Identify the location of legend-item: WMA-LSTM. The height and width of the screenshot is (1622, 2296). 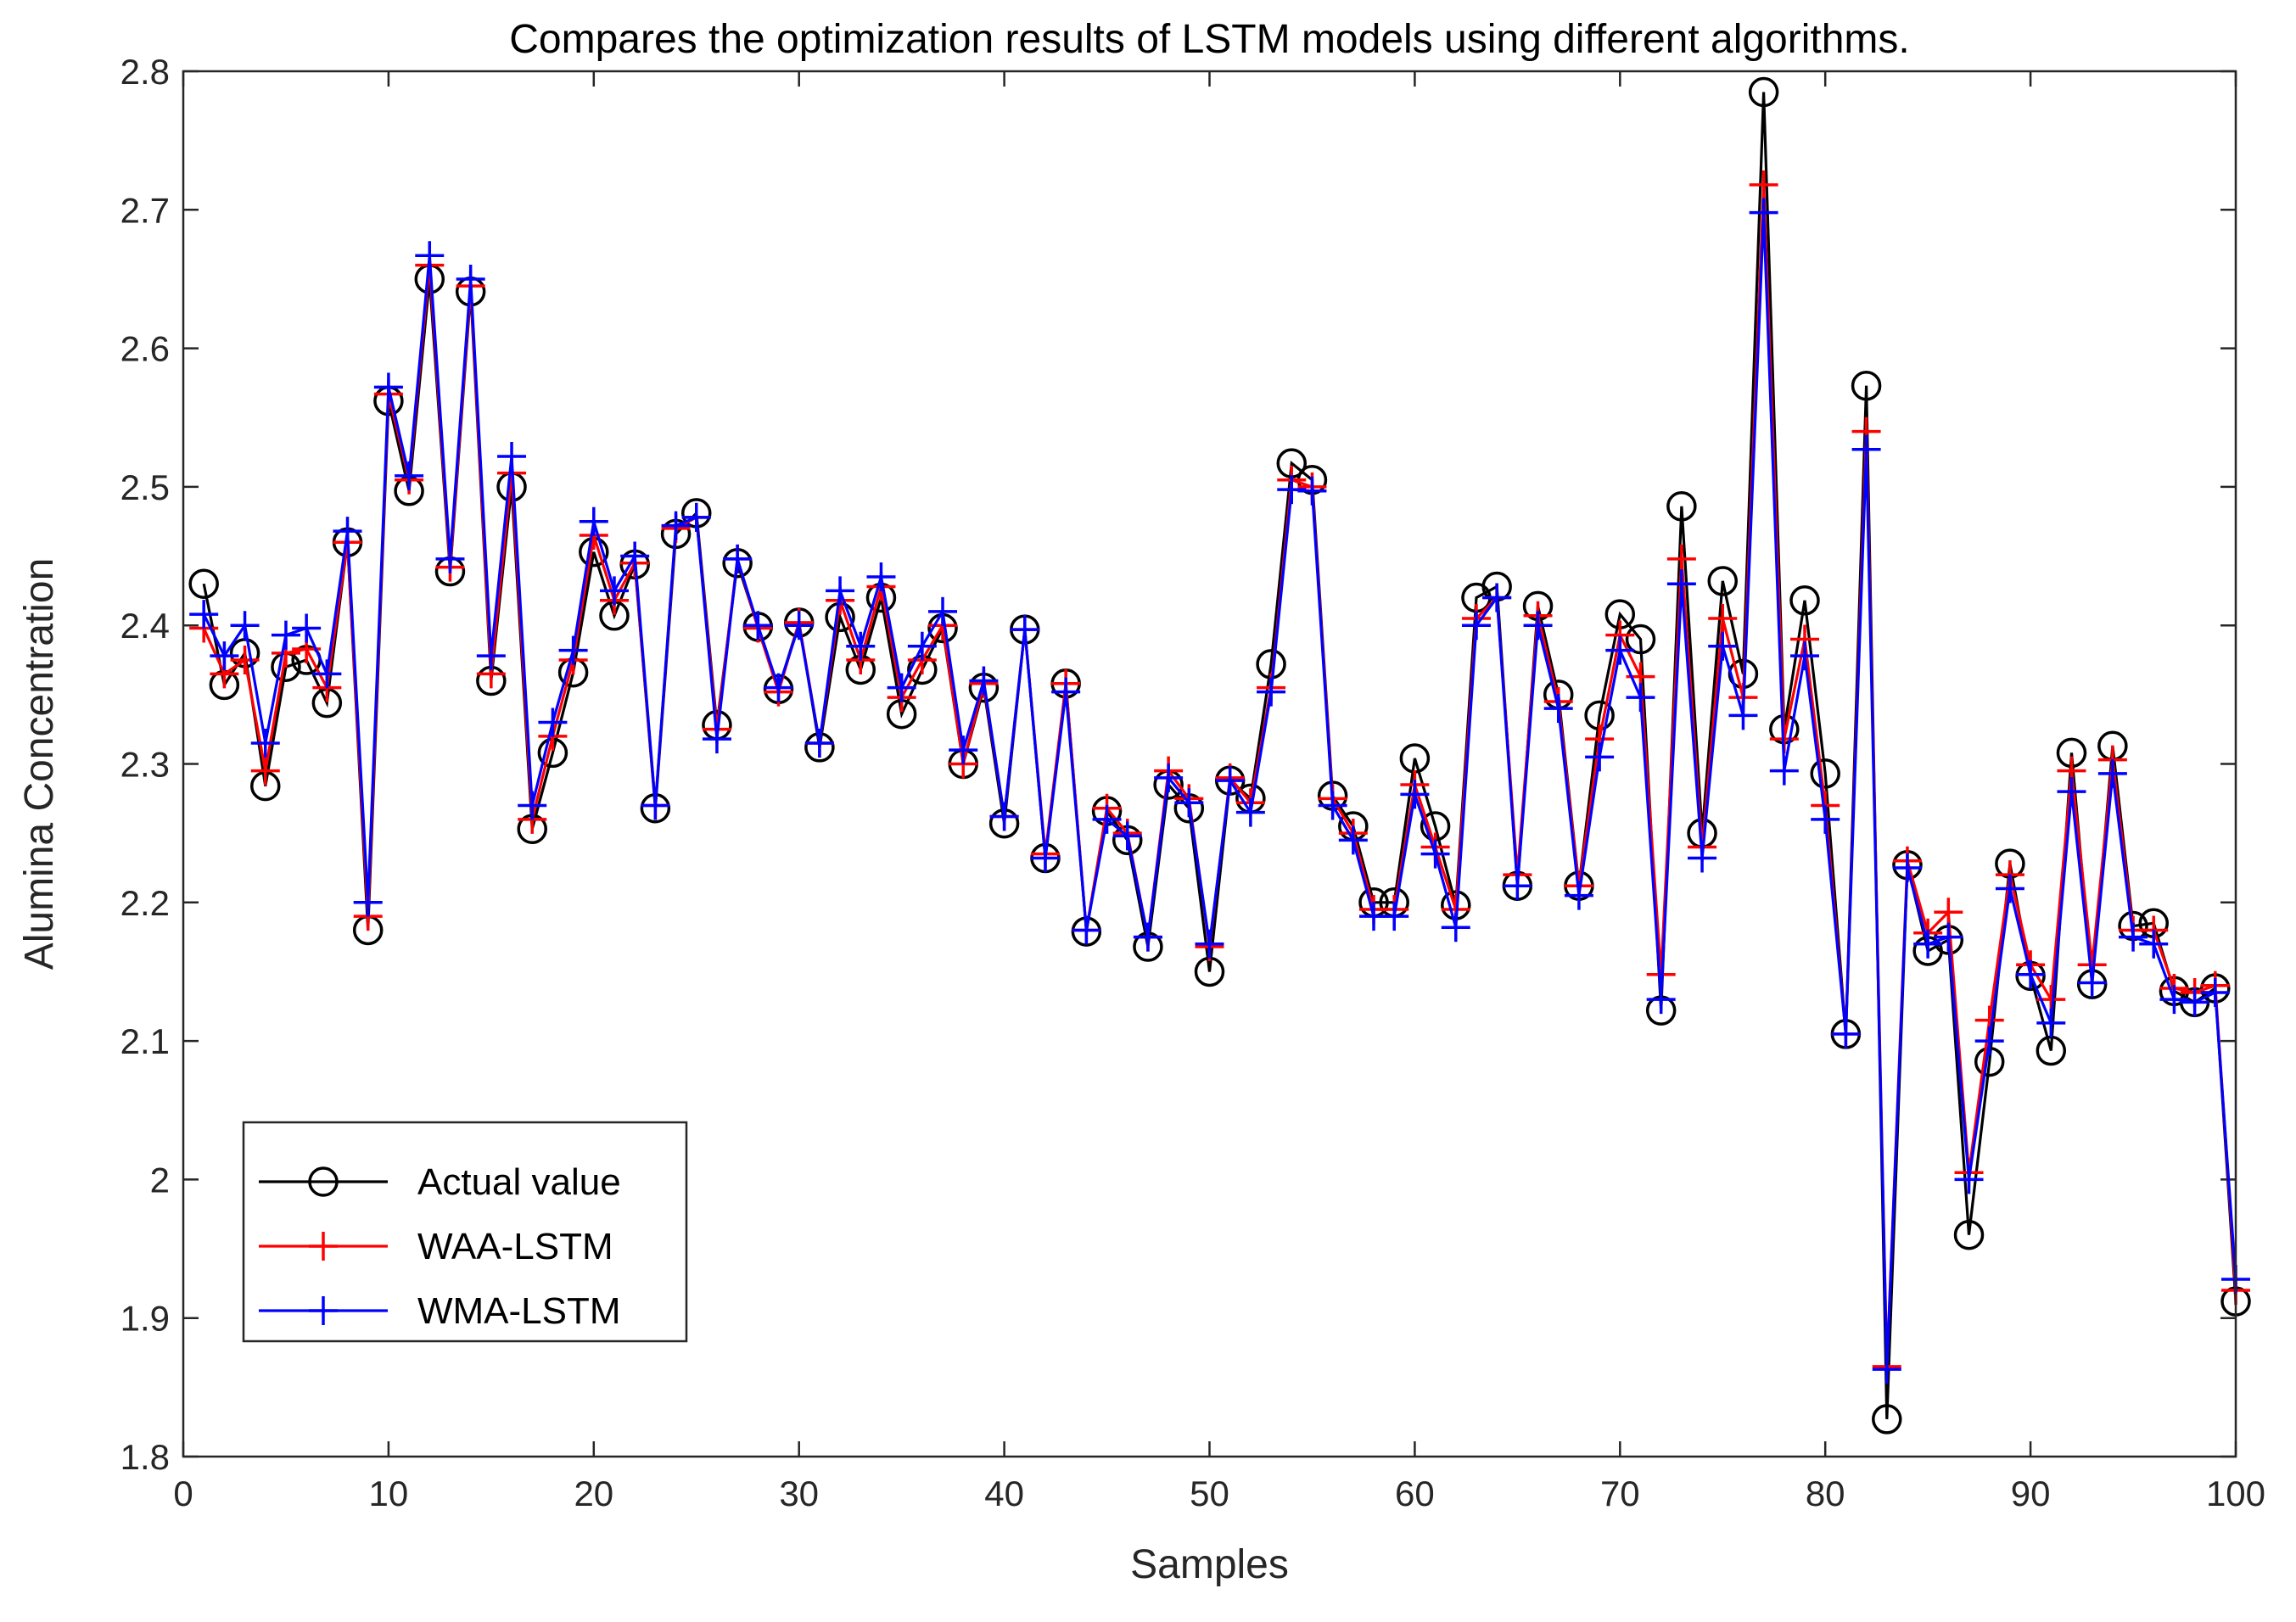
(440, 1311).